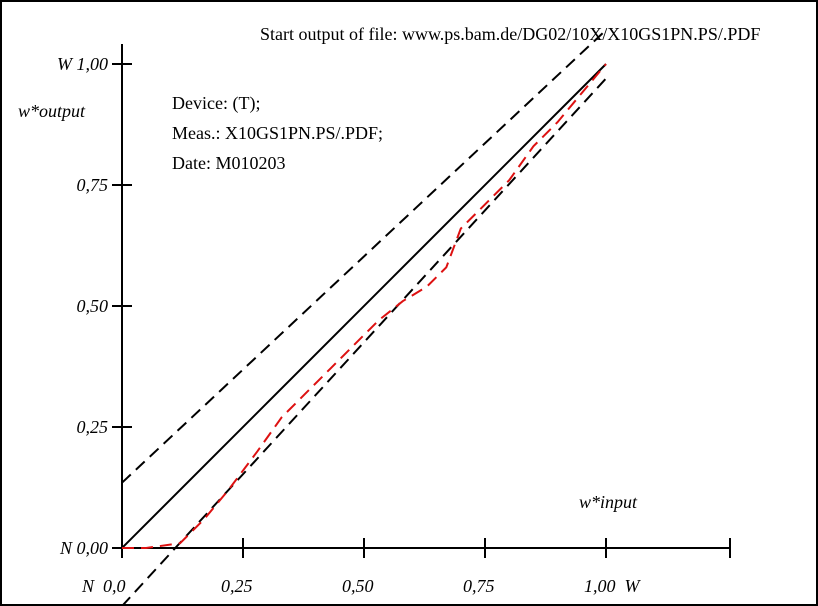 The image size is (818, 606). I want to click on y-tick-label: W 1,00, so click(82, 64).